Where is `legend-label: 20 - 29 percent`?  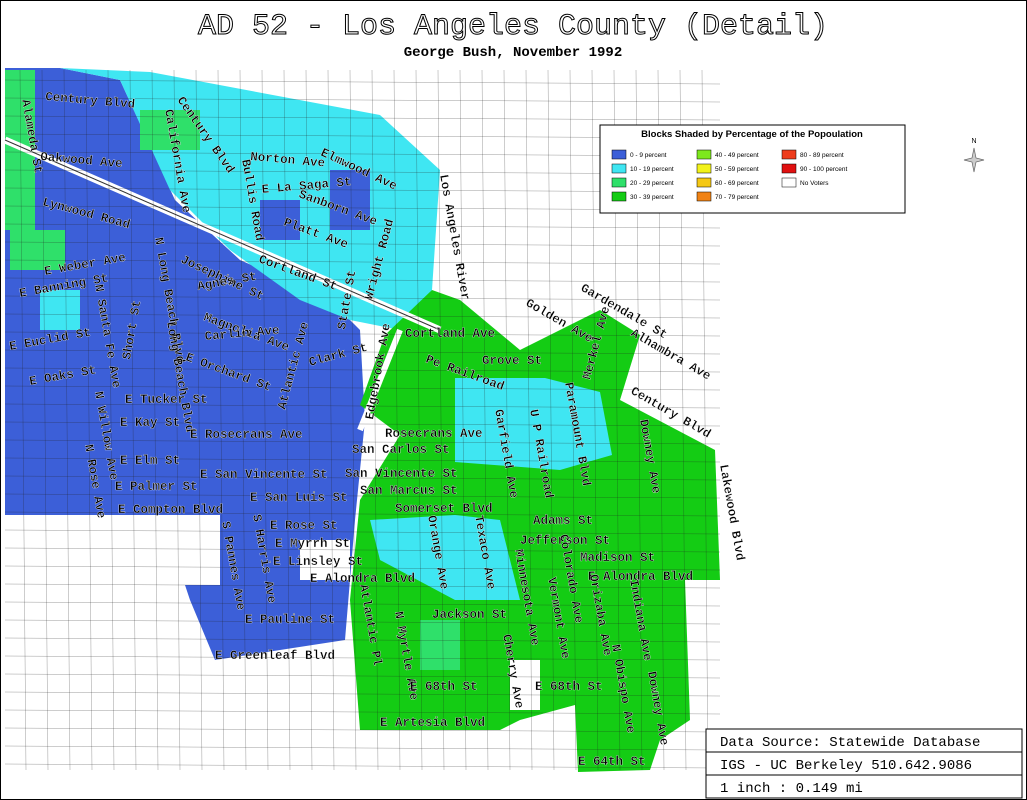 legend-label: 20 - 29 percent is located at coordinates (652, 183).